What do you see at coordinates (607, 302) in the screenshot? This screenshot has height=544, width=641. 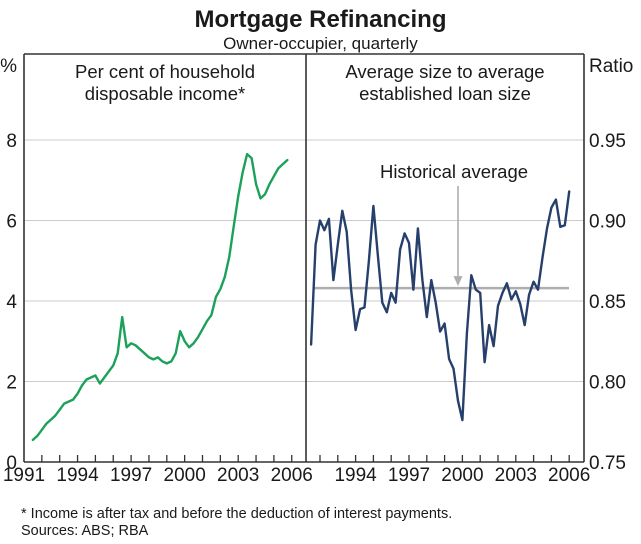 I see `y-tick-label-right: 0.85` at bounding box center [607, 302].